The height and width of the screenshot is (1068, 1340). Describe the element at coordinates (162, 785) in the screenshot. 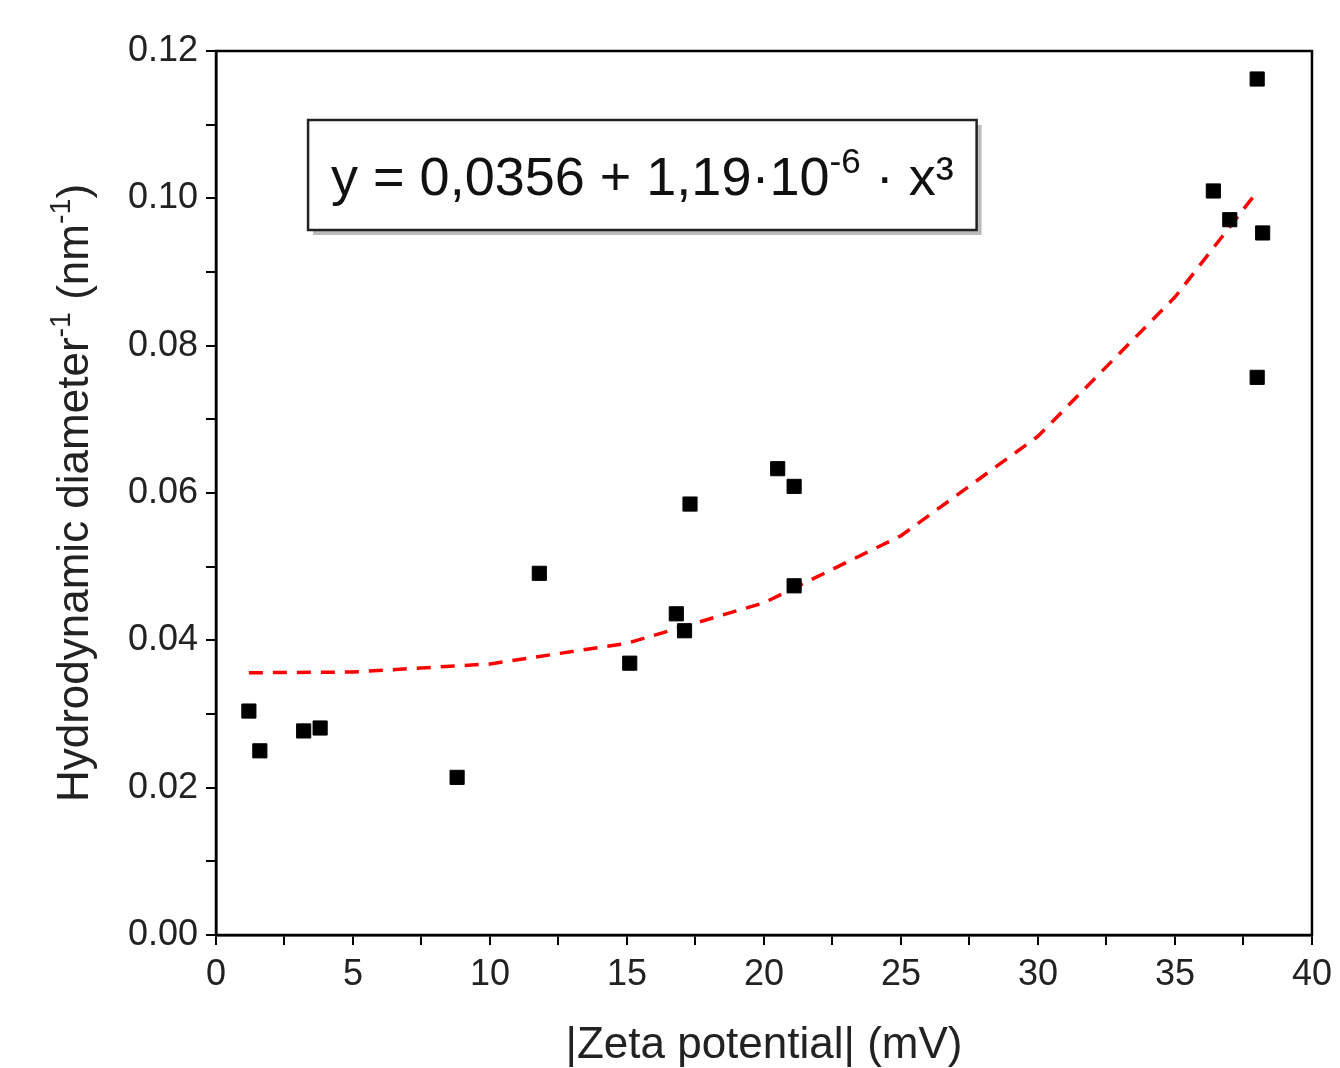

I see `y-tick-label: 0.02` at that location.